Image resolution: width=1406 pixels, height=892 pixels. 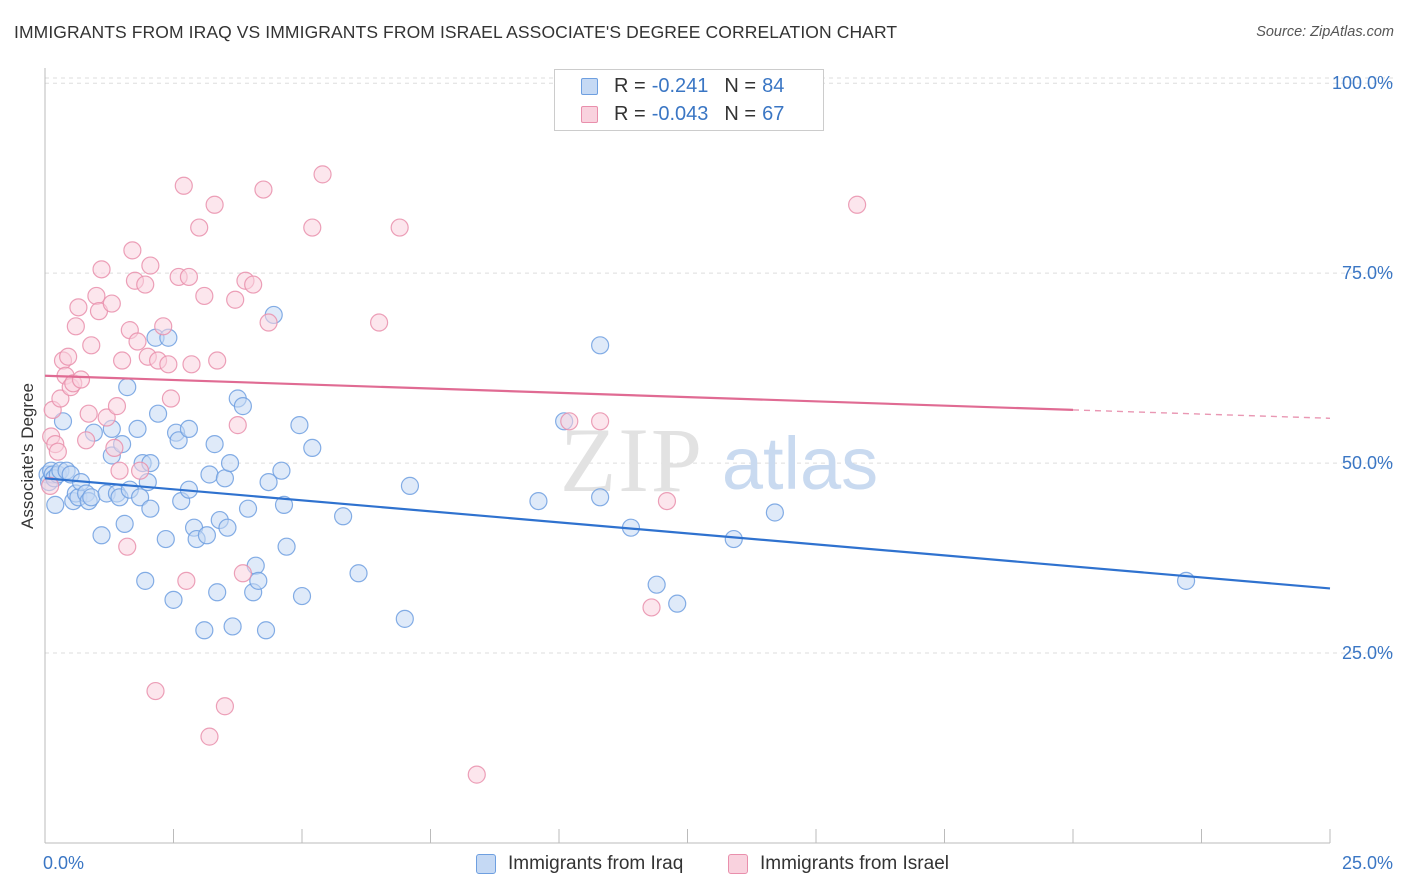 I want to click on legend-n-value: 84, so click(x=773, y=85).